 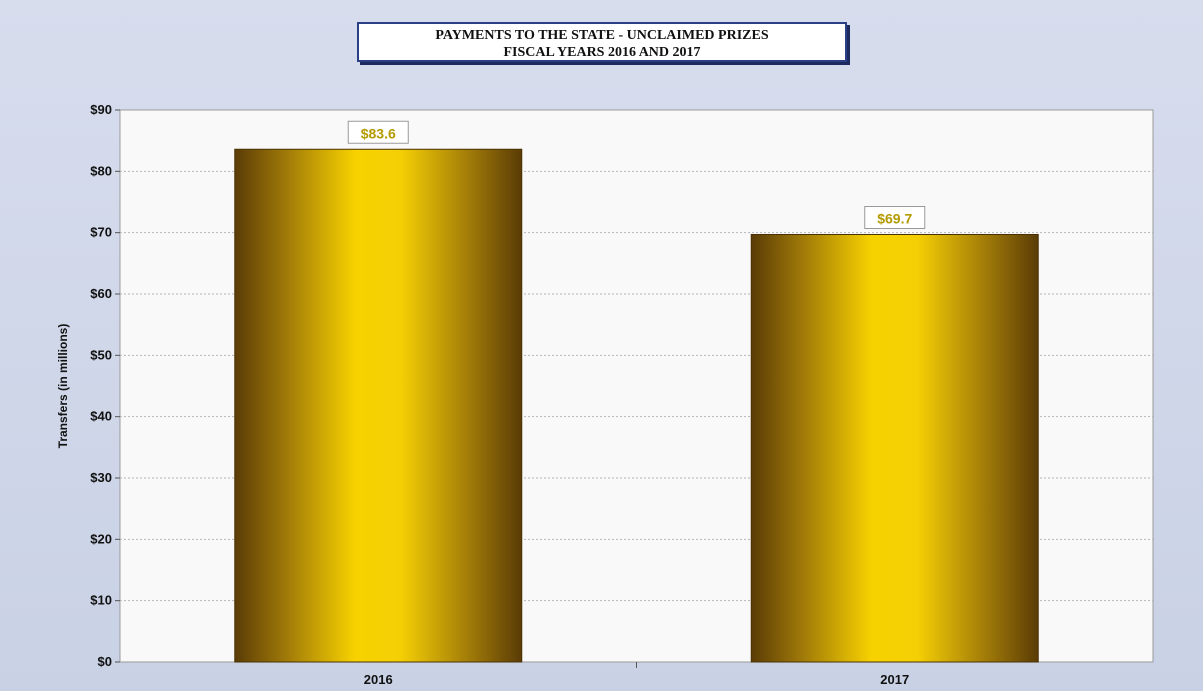 I want to click on x-tick-label-2016: 2016, so click(x=378, y=679).